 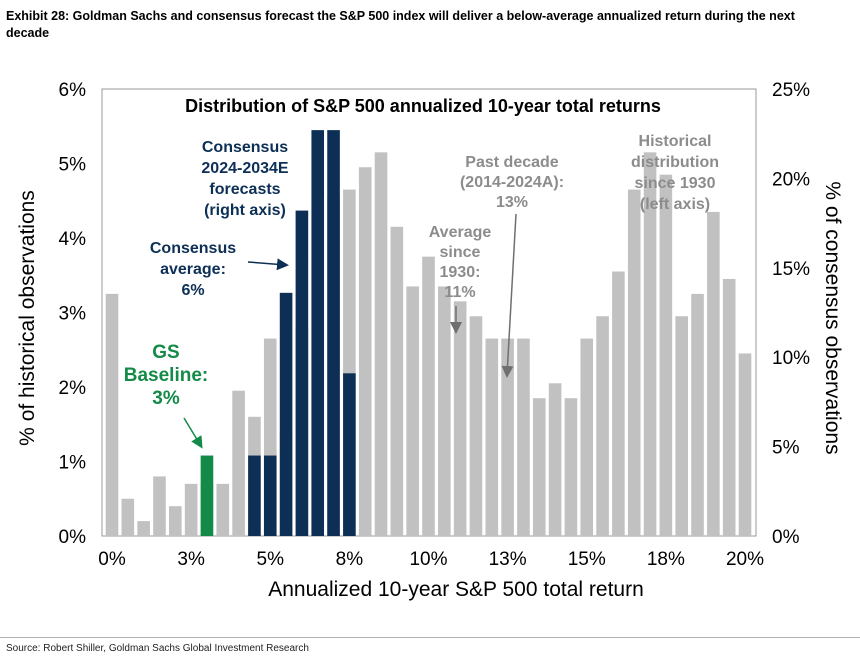 What do you see at coordinates (675, 183) in the screenshot?
I see `annotation-line: since 1930` at bounding box center [675, 183].